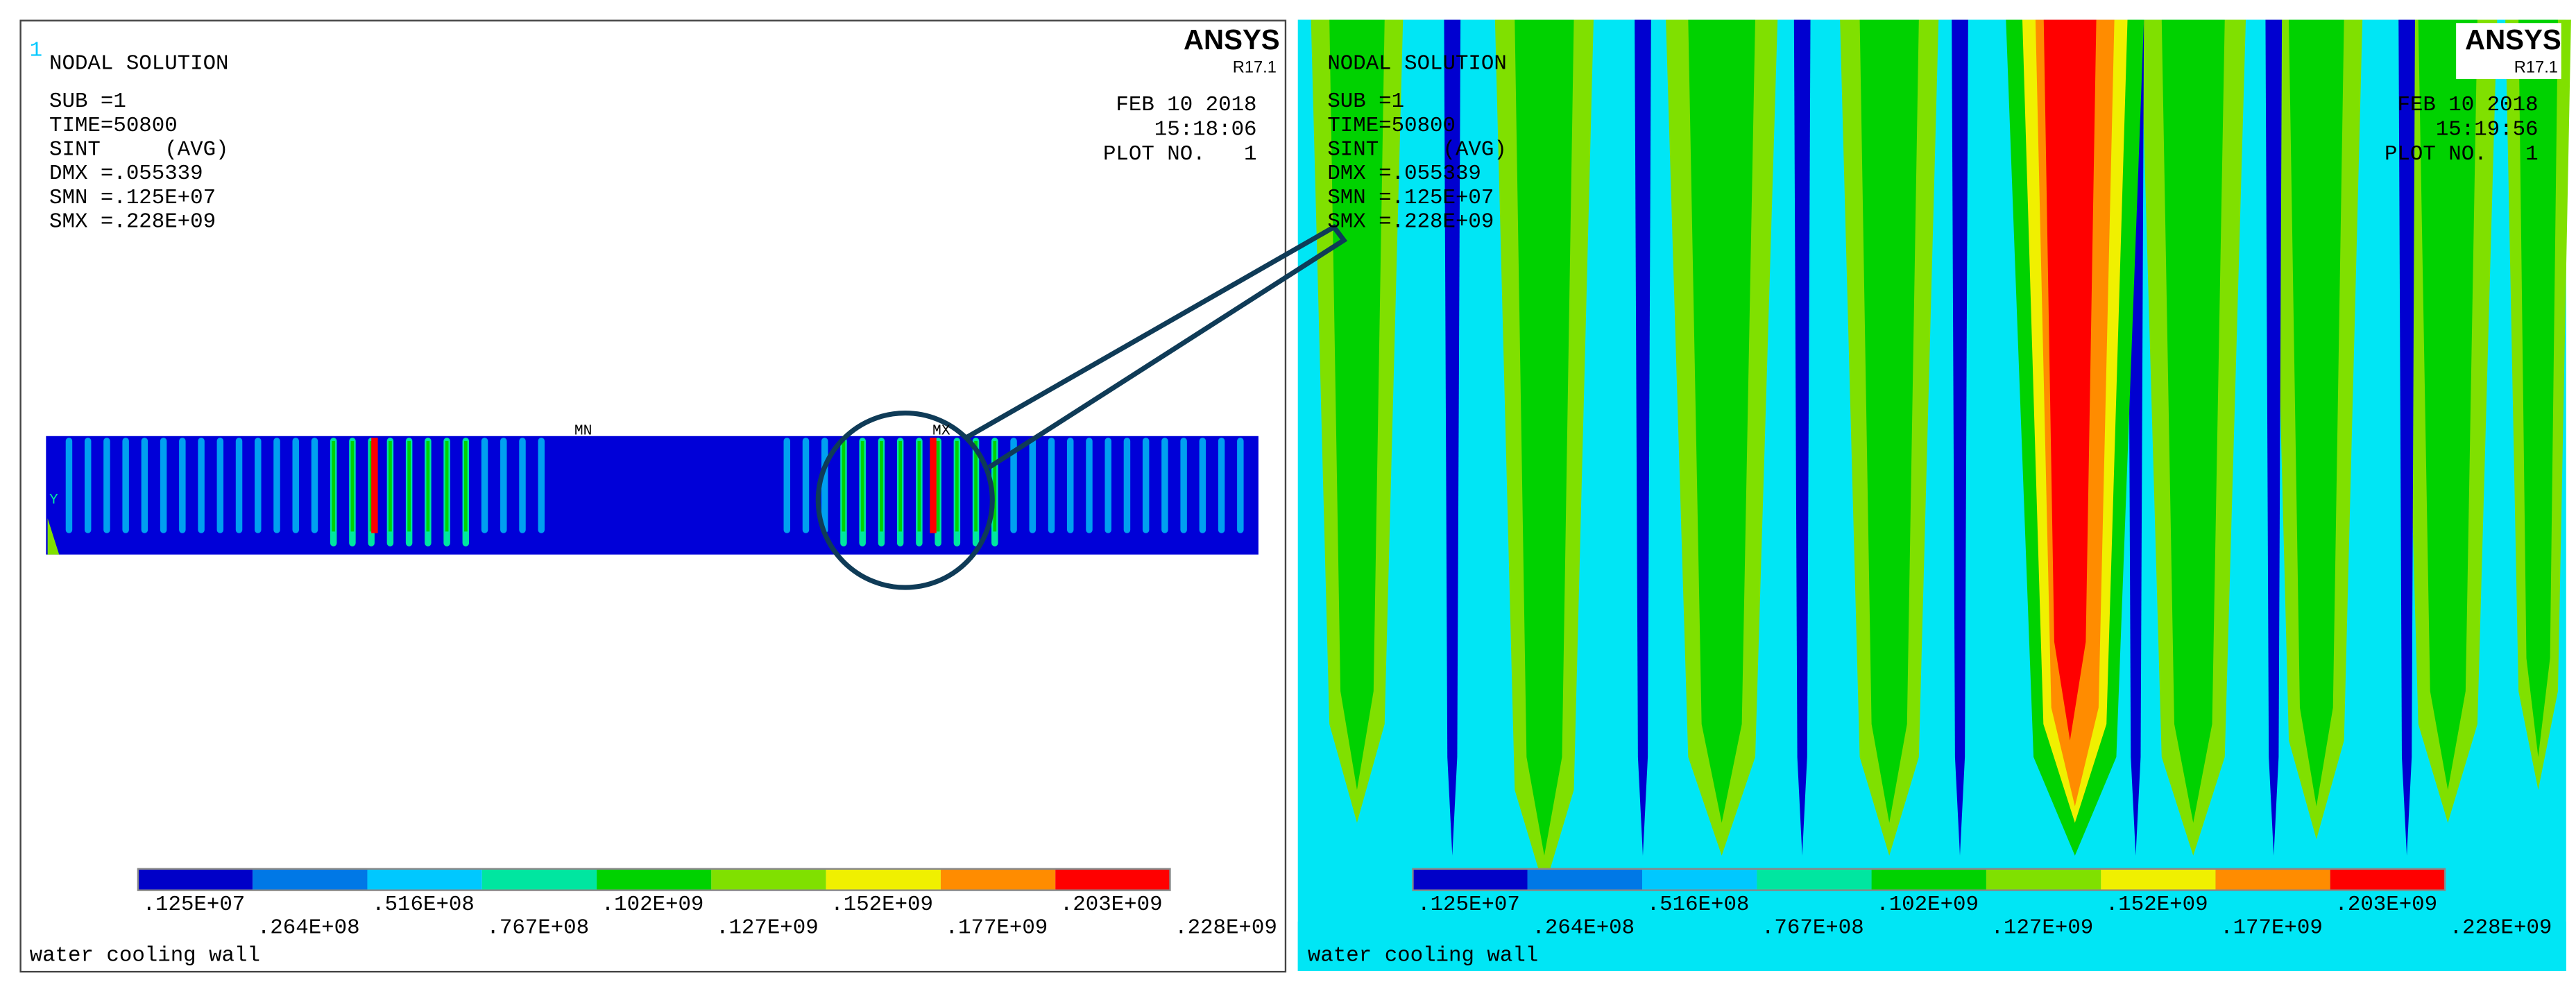 The image size is (2576, 989). I want to click on legend-label: .203E+09, so click(1111, 905).